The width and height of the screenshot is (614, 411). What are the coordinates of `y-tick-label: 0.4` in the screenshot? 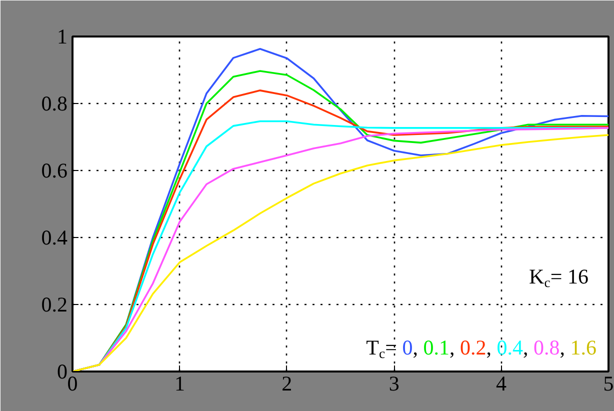 It's located at (54, 238).